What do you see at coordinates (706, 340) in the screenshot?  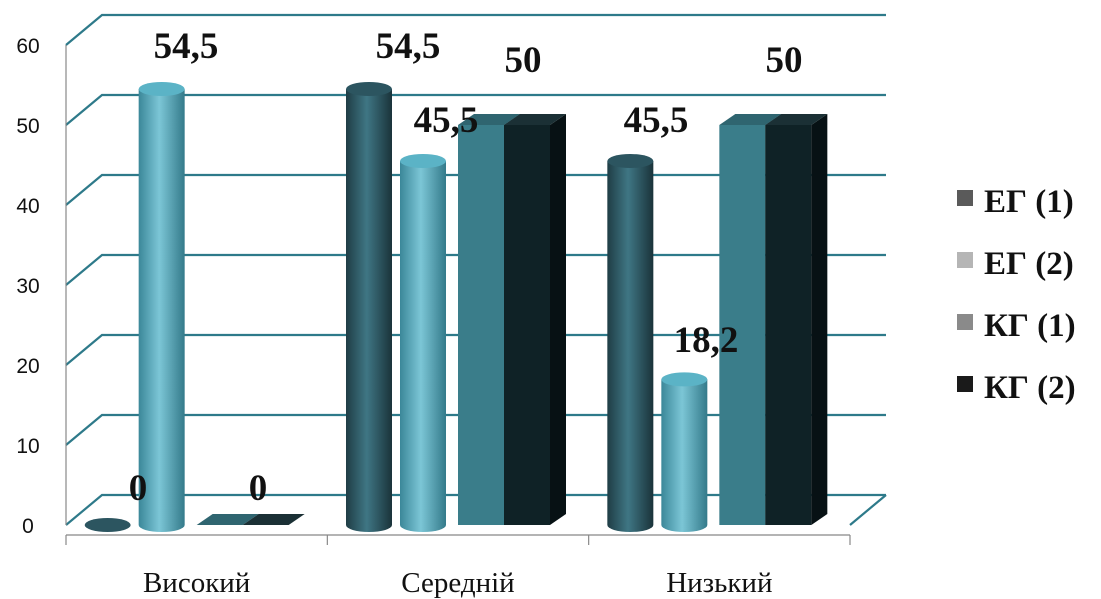 I see `data-label: 18,2` at bounding box center [706, 340].